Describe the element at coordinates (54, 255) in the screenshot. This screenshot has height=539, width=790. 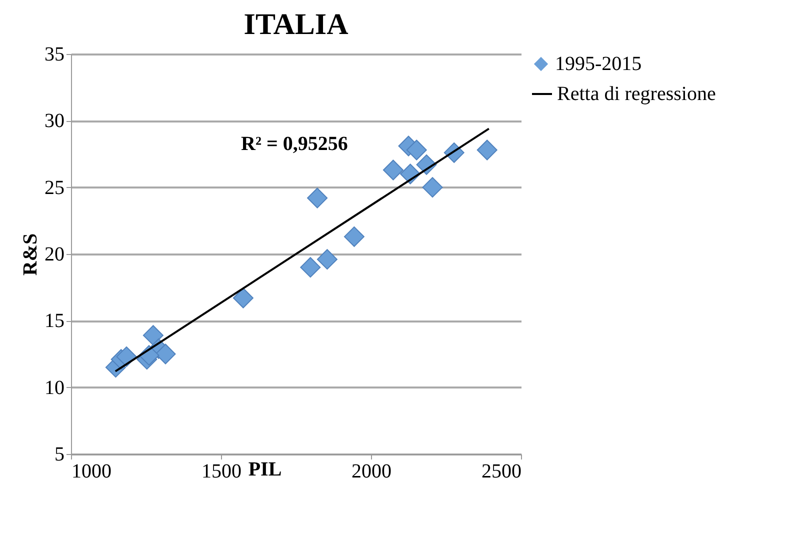
I see `y-tick-label: 20` at that location.